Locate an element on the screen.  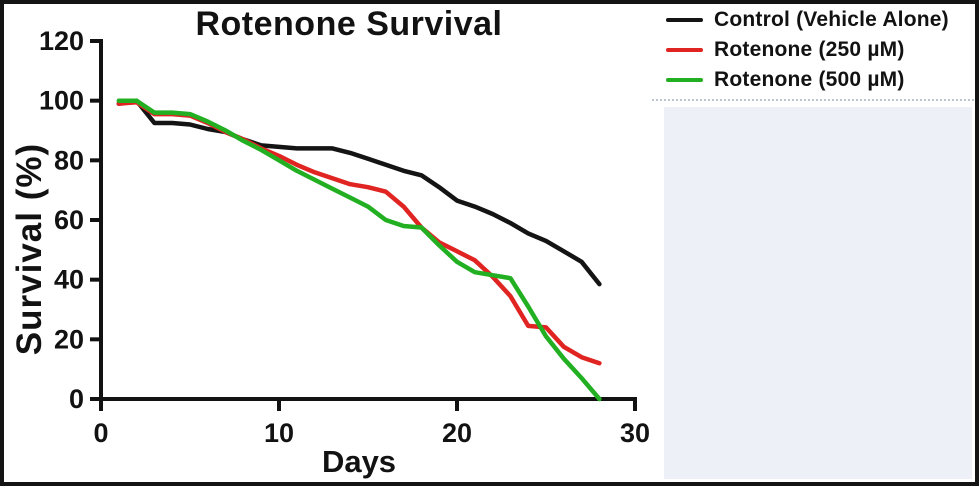
y-tick-label-100: 100 is located at coordinates (61, 101).